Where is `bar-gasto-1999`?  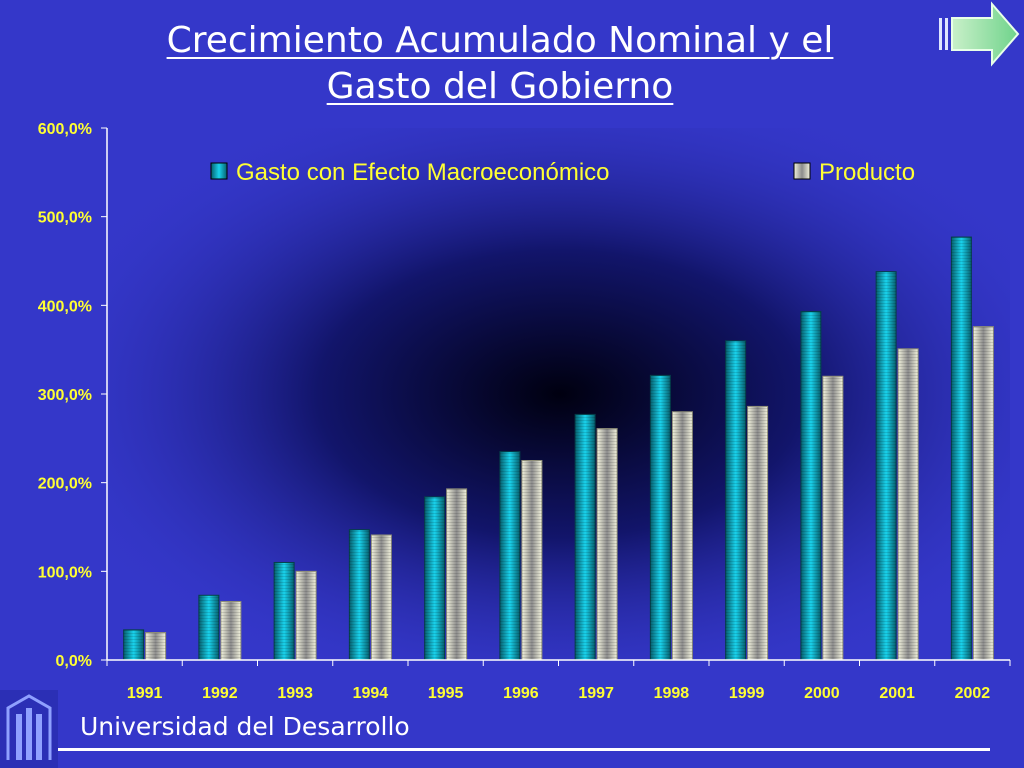 bar-gasto-1999 is located at coordinates (736, 500).